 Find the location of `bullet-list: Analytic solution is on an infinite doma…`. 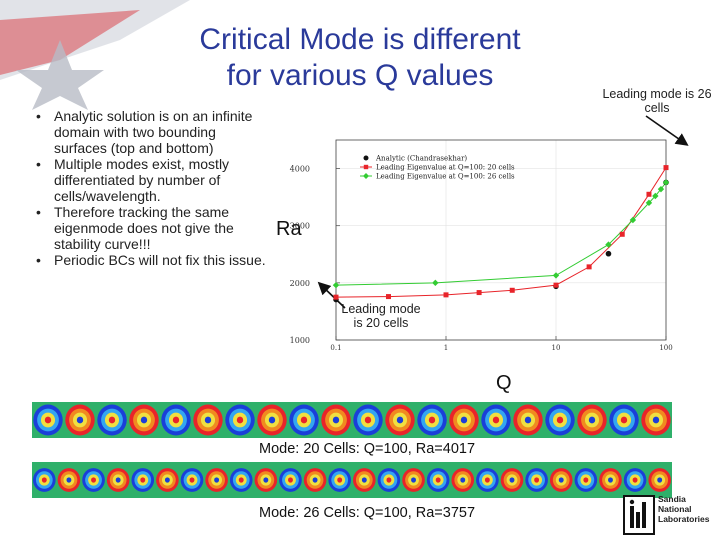

bullet-list: Analytic solution is on an infinite doma… is located at coordinates (151, 188).